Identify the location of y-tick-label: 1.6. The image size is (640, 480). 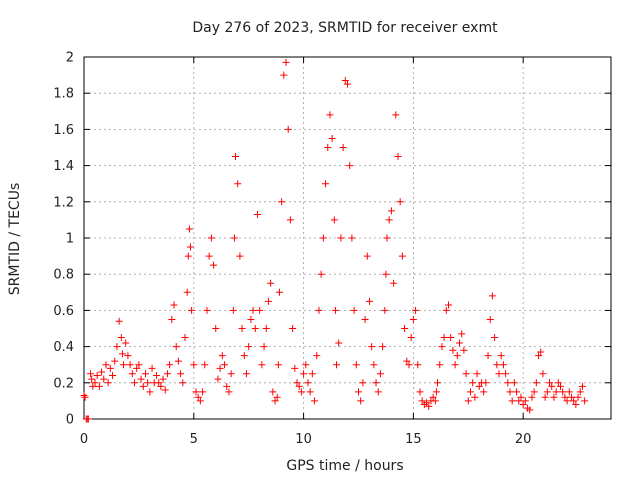
(63, 130).